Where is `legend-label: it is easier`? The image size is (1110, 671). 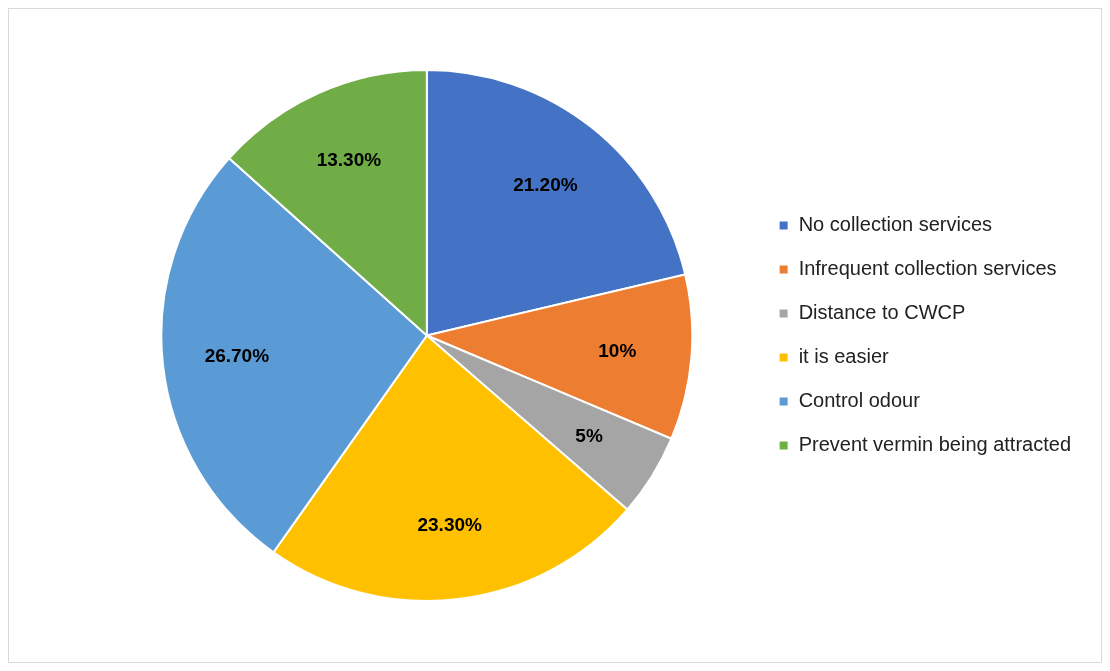 legend-label: it is easier is located at coordinates (844, 356).